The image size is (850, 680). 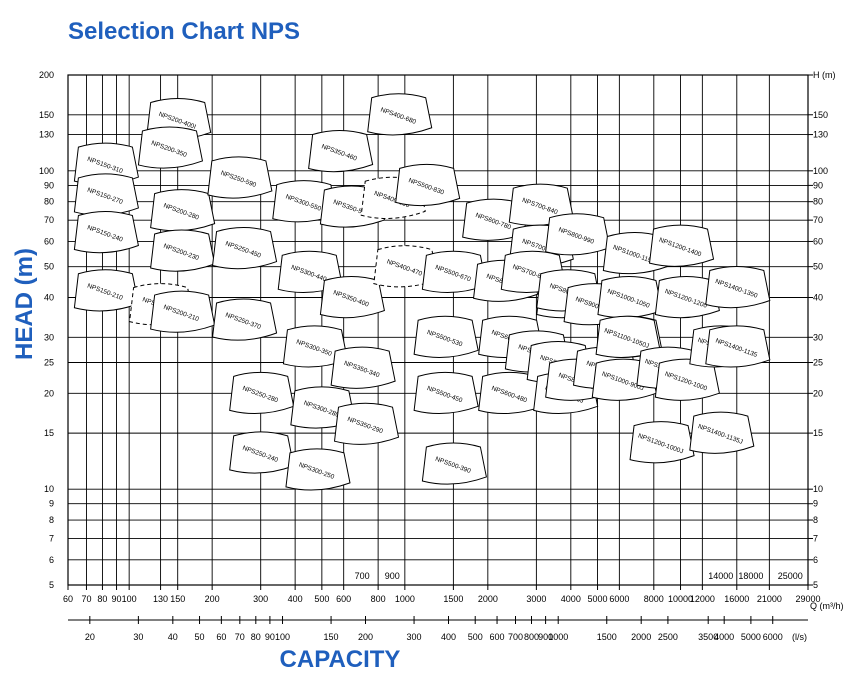 What do you see at coordinates (815, 538) in the screenshot?
I see `y-tick-label-right: 7` at bounding box center [815, 538].